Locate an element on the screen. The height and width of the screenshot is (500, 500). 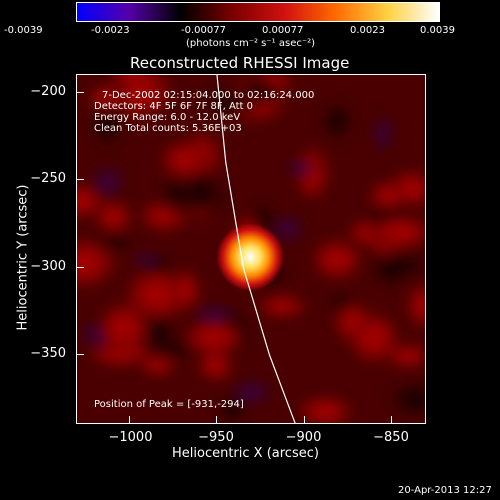
x-axis-label: Heliocentric X (arcsec) is located at coordinates (245, 453).